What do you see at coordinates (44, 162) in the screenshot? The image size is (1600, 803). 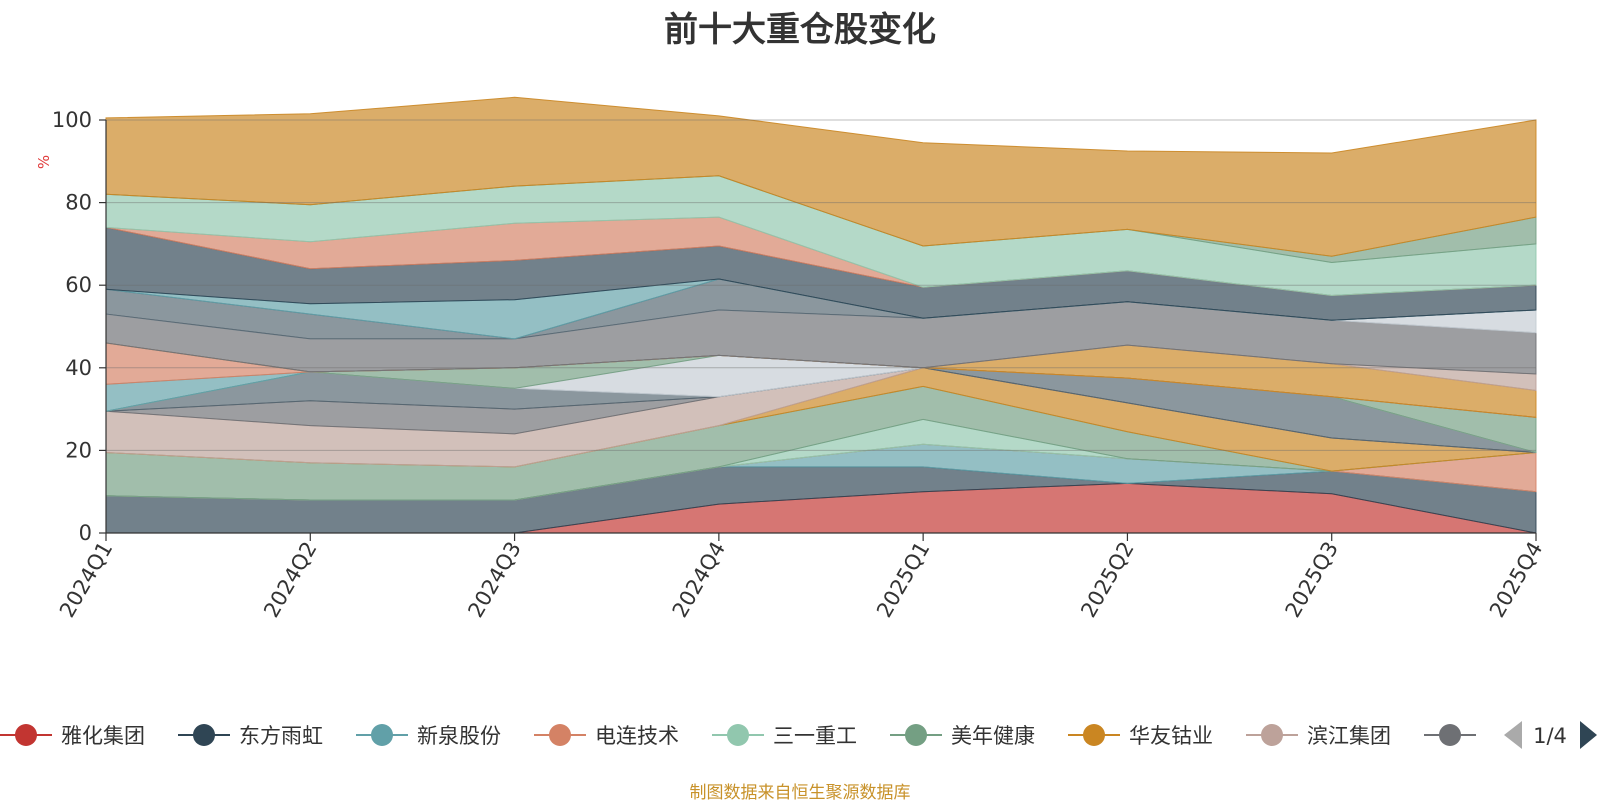 I see `y-axis-label: %` at bounding box center [44, 162].